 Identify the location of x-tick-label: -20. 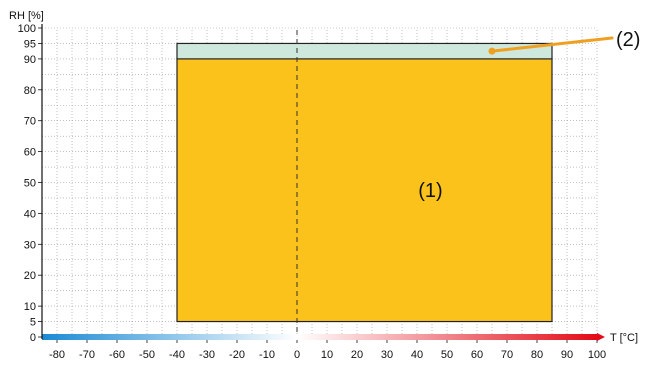
(237, 355).